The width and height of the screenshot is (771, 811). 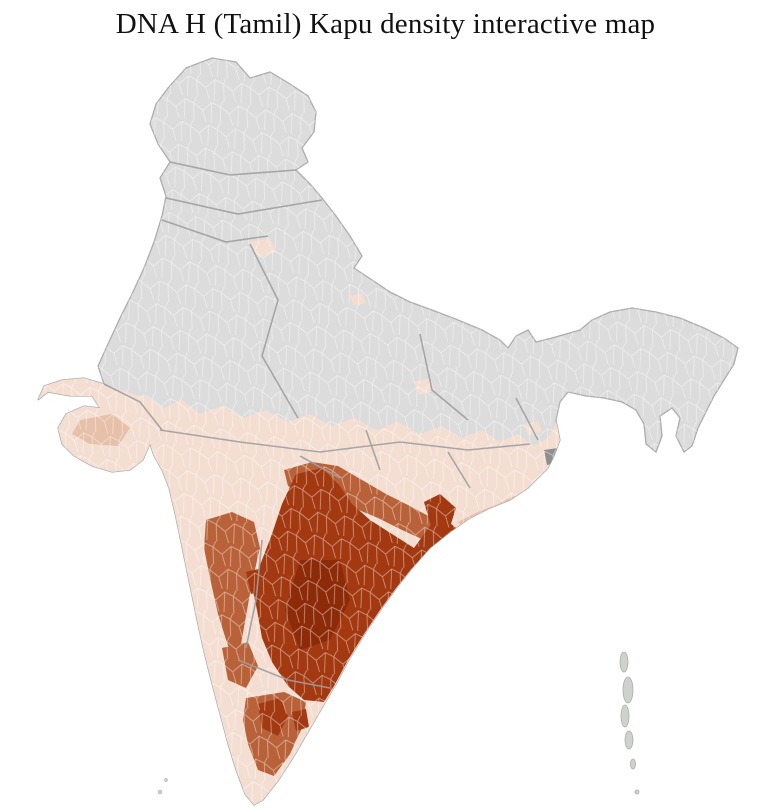 I want to click on andaman-nicobar-islands, so click(x=629, y=723).